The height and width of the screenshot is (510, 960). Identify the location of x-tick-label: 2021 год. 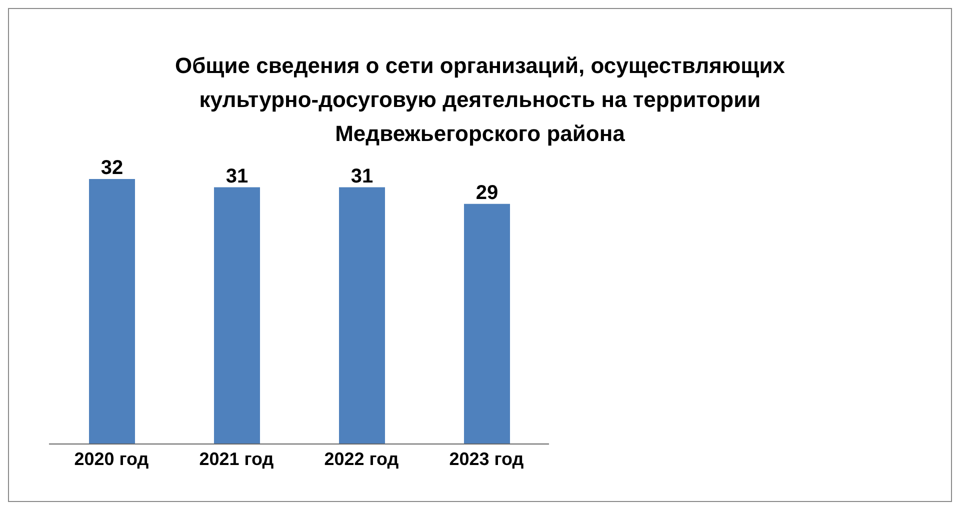
(236, 458).